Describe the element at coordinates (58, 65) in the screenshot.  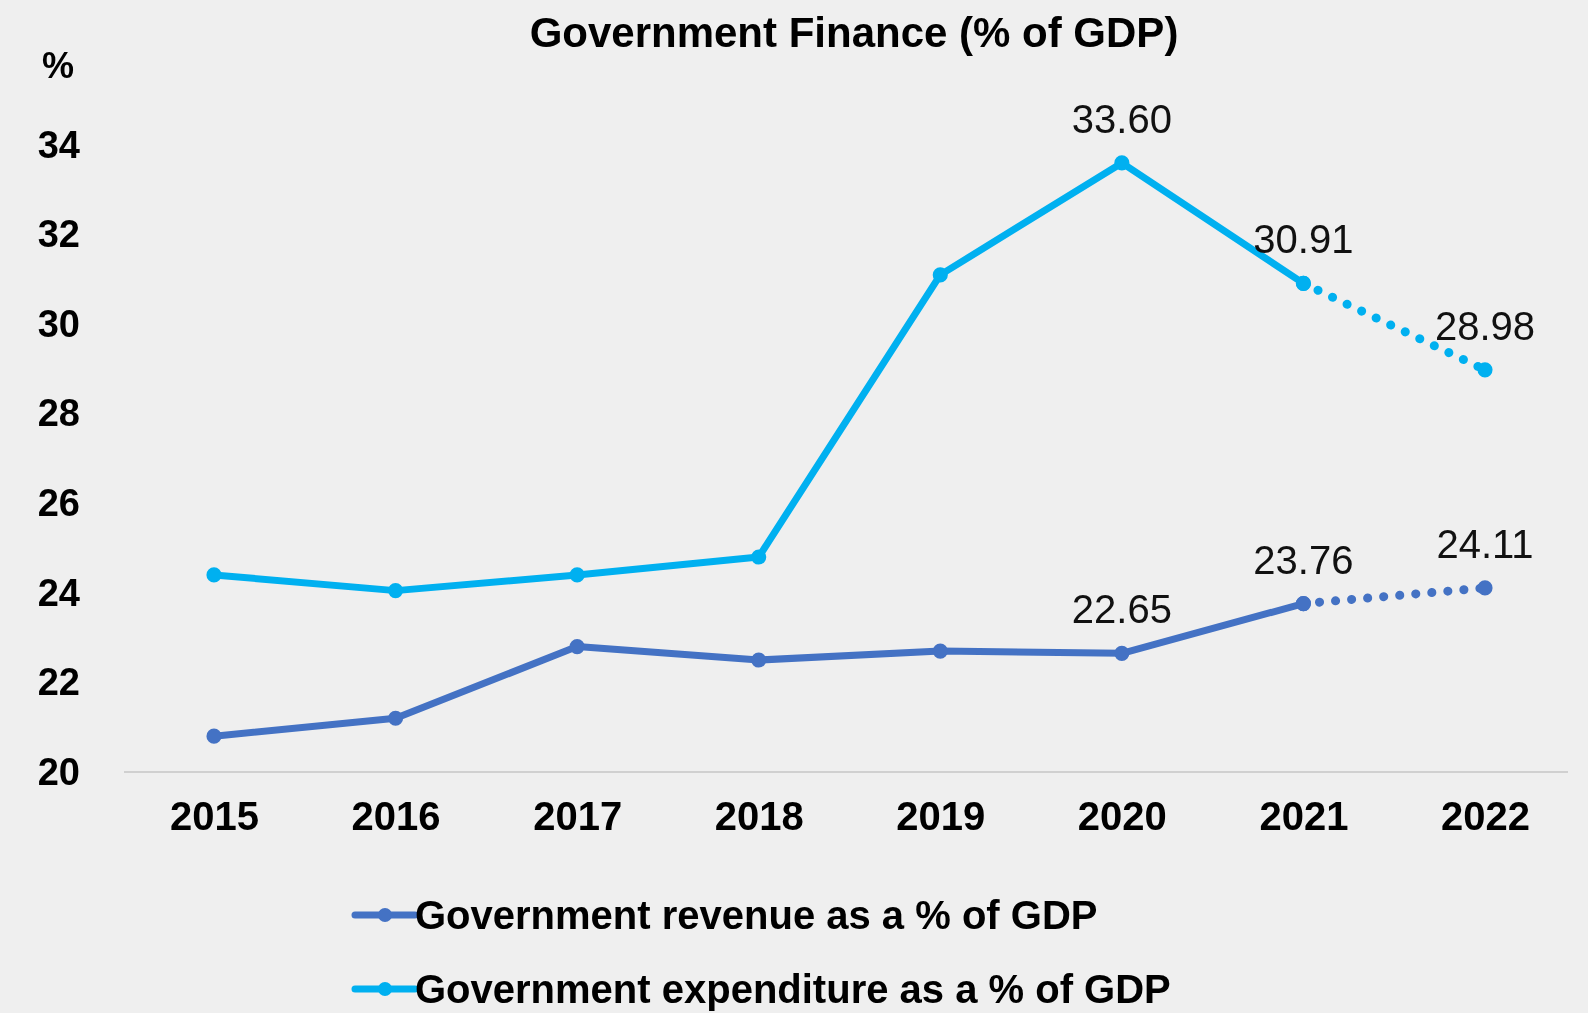
I see `y-axis-title: %` at that location.